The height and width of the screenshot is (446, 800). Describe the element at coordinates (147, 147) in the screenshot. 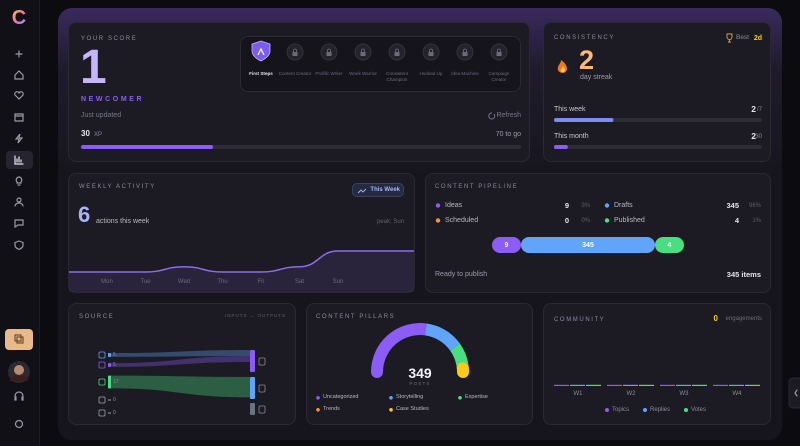

I see `xp-fill` at that location.